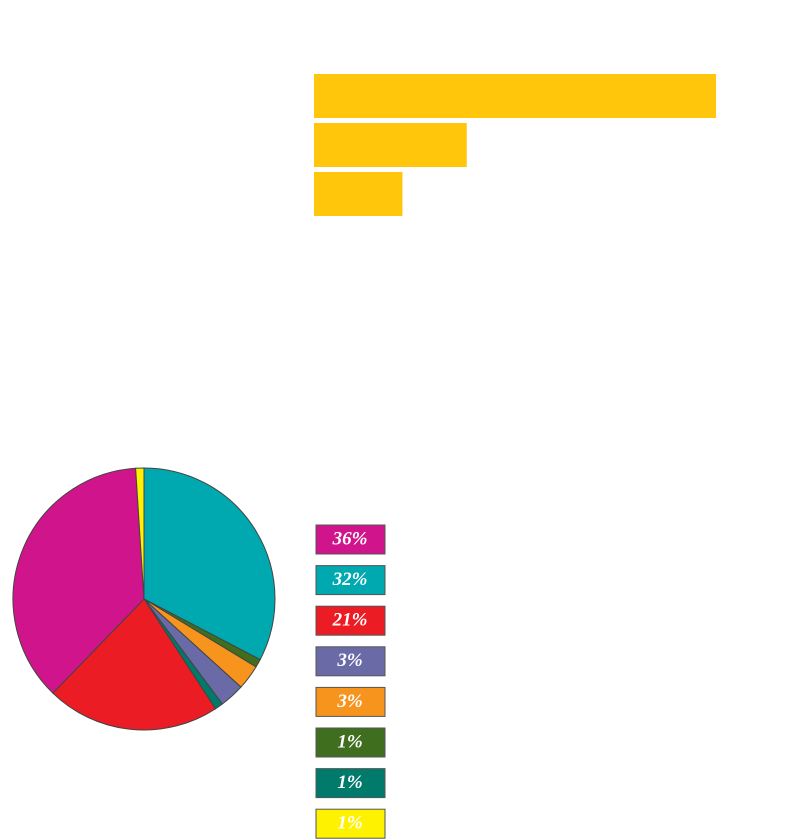 This screenshot has height=840, width=800. I want to click on value-label: 36%, so click(350, 538).